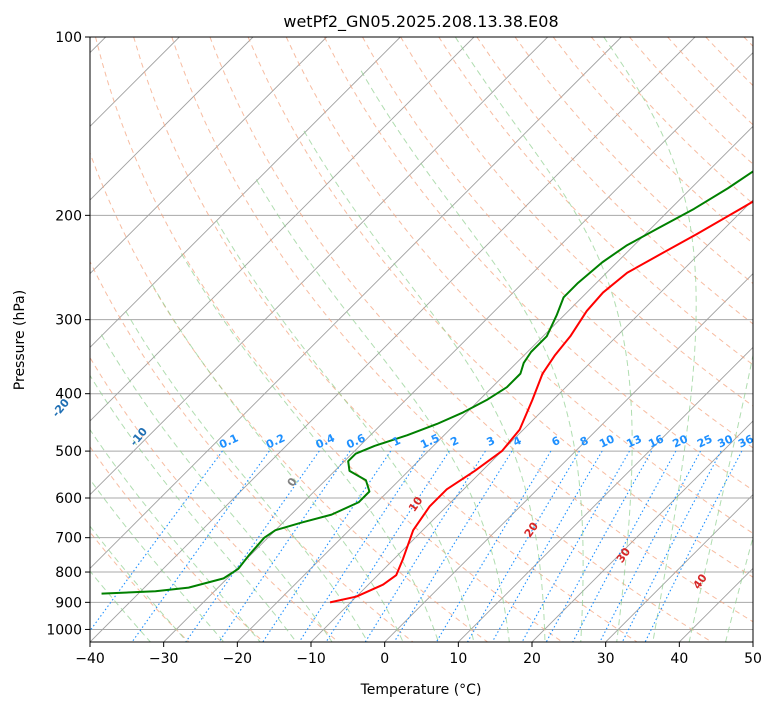 This screenshot has height=708, width=775. Describe the element at coordinates (681, 441) in the screenshot. I see `mixing-ratio-label: 20` at that location.